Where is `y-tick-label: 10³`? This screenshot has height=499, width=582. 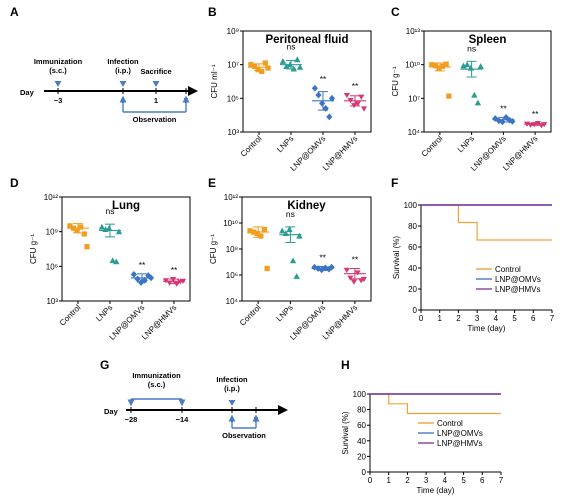
y-tick-label: 10³ is located at coordinates (233, 132).